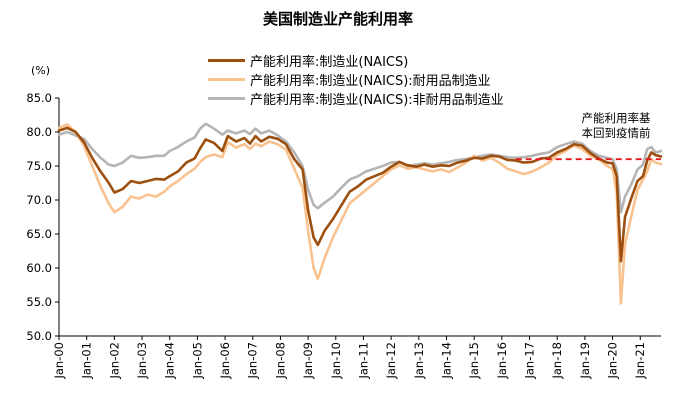 The width and height of the screenshot is (676, 407). What do you see at coordinates (280, 361) in the screenshot?
I see `x-tick-label: Jan-08` at bounding box center [280, 361].